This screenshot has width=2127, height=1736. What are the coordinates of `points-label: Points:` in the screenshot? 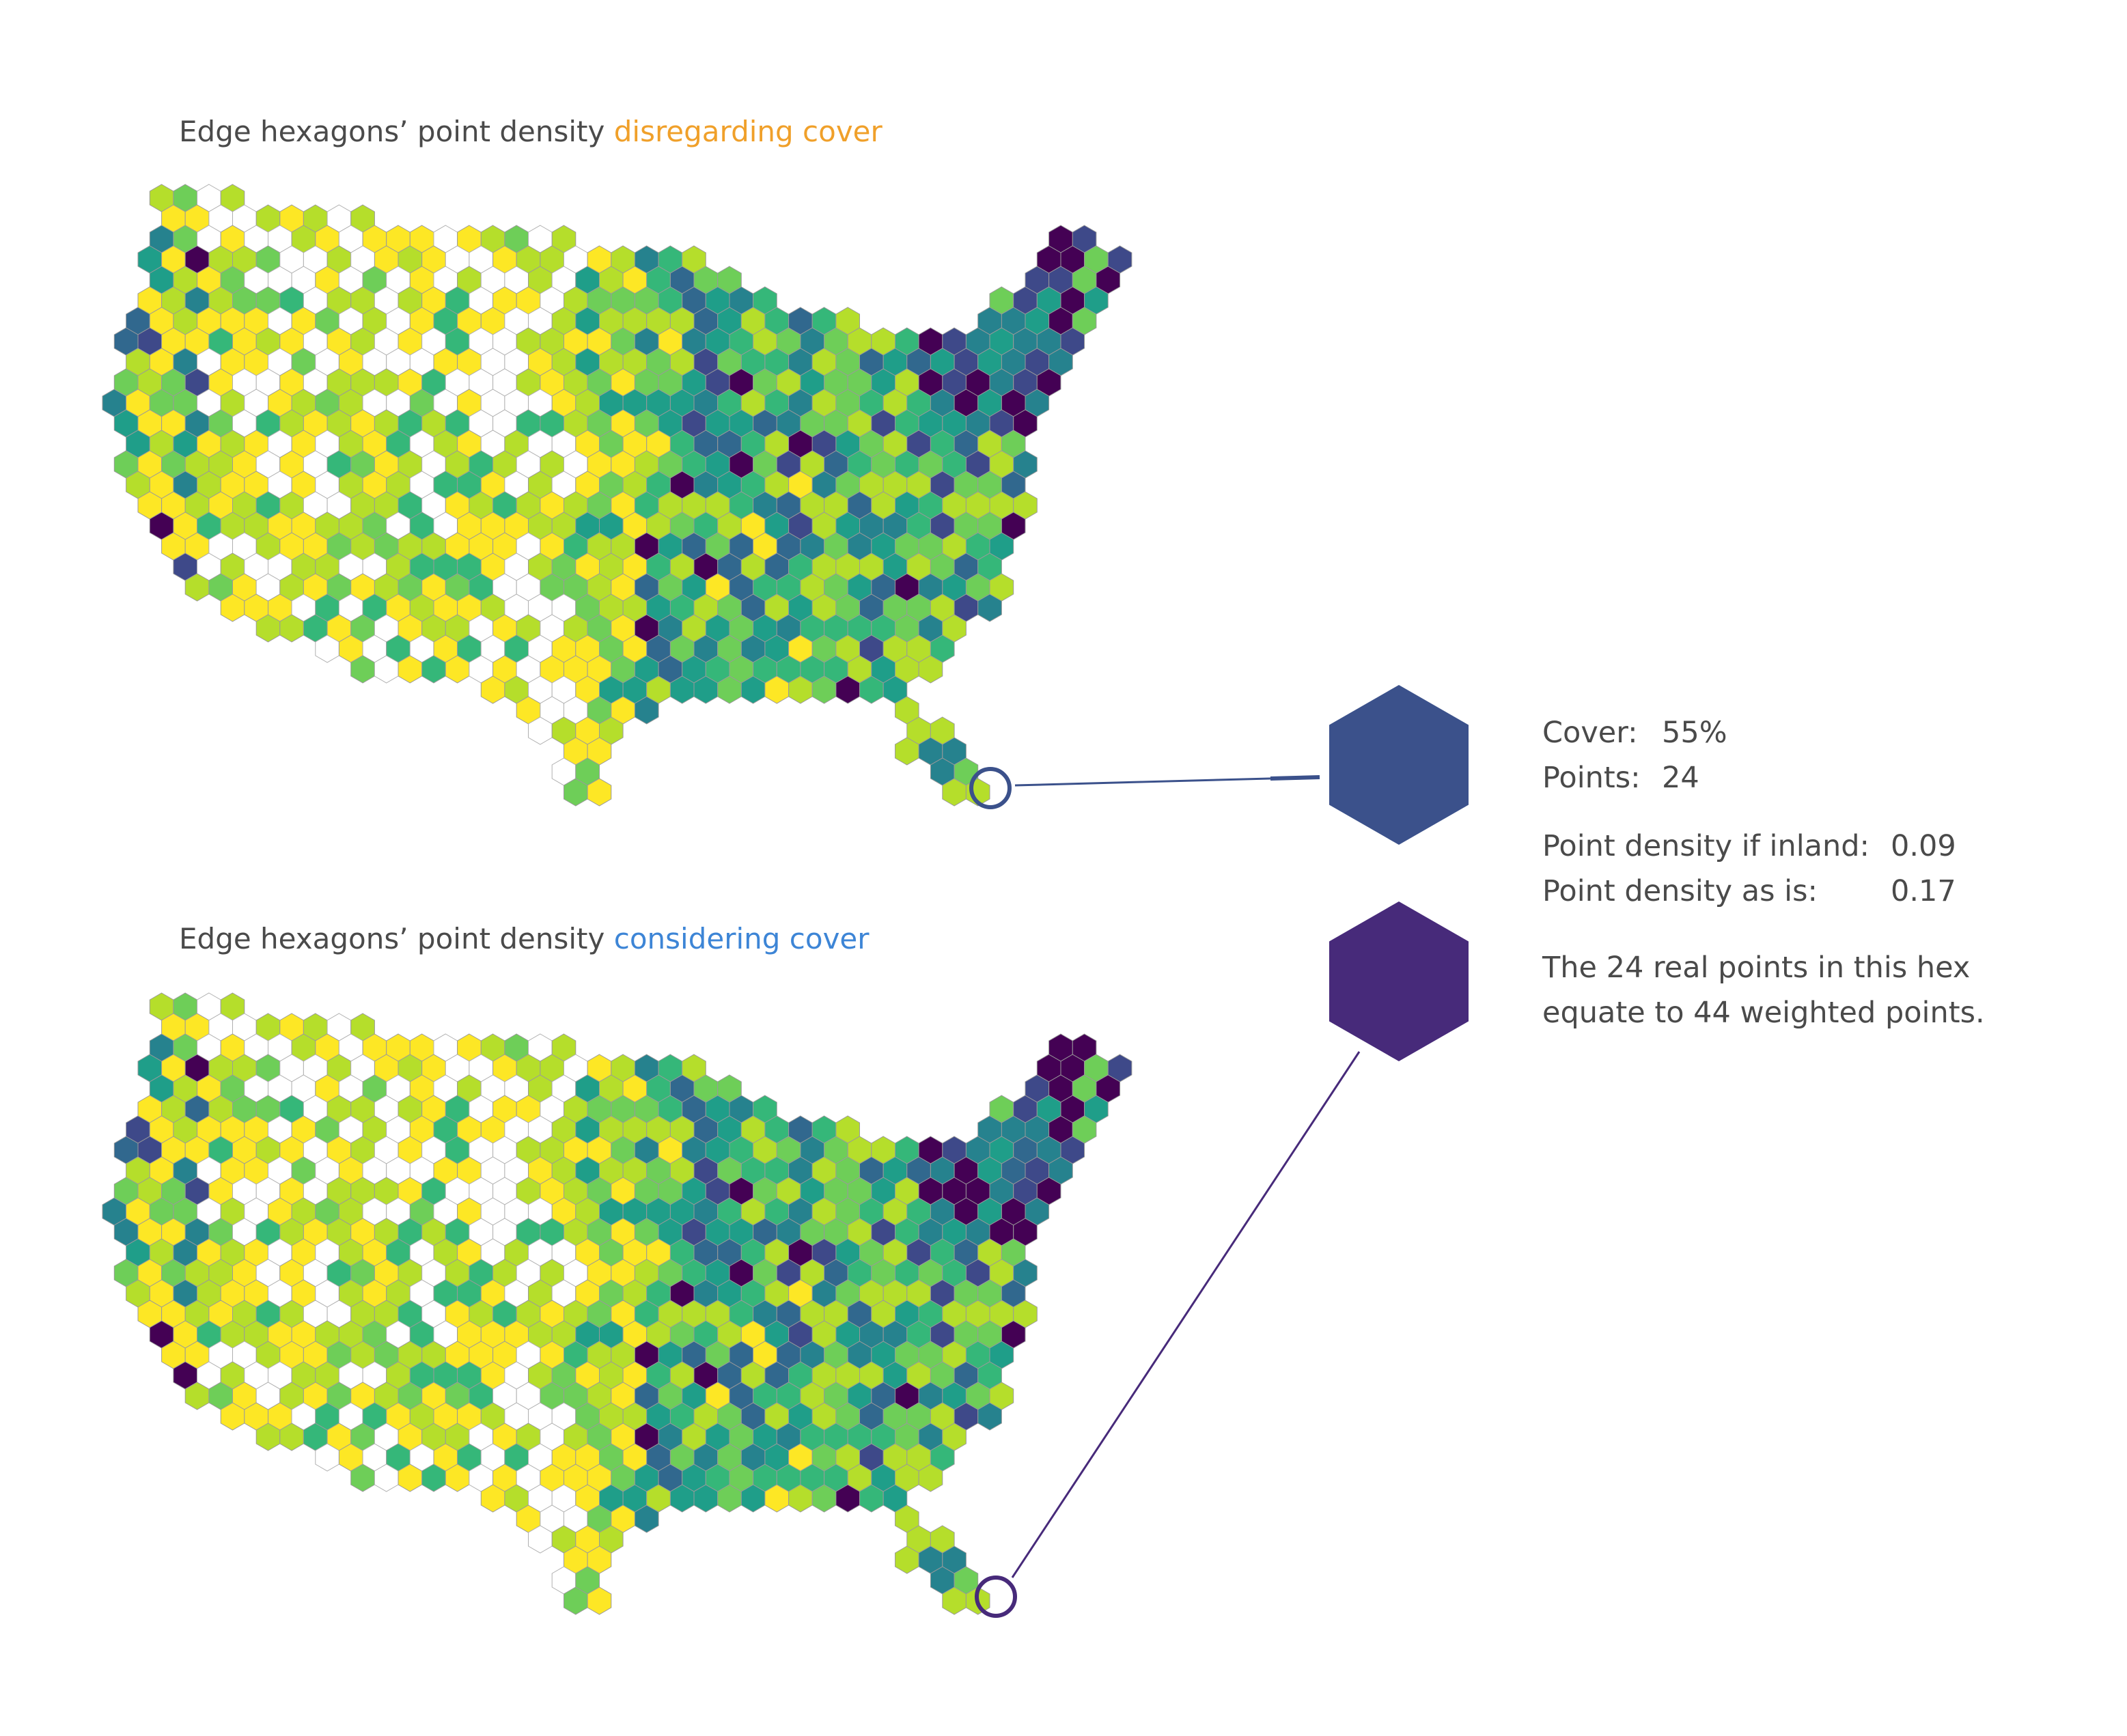 It's located at (1591, 778).